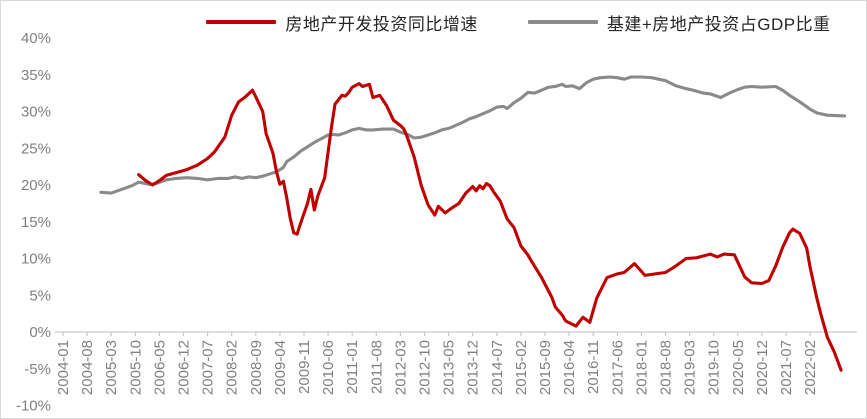  I want to click on x-tick-label: 2016-11, so click(593, 367).